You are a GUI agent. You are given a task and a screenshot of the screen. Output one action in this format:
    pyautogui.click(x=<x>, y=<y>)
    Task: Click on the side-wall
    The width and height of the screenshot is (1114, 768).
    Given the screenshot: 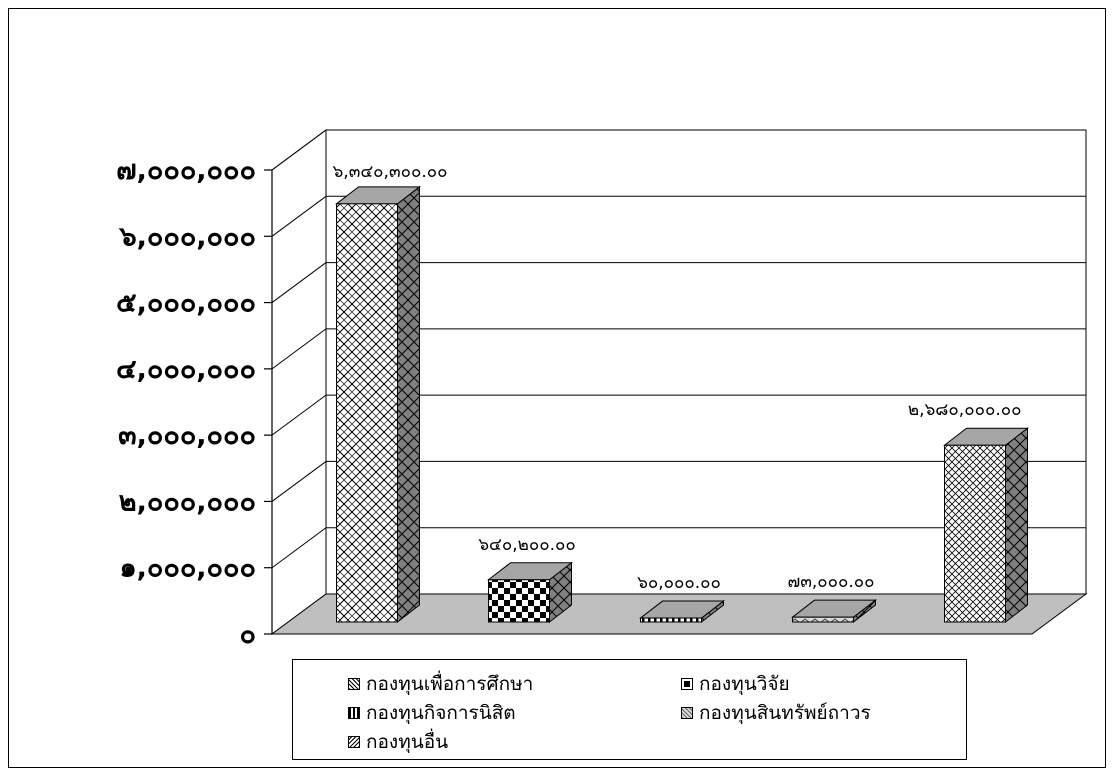 What is the action you would take?
    pyautogui.click(x=299, y=382)
    